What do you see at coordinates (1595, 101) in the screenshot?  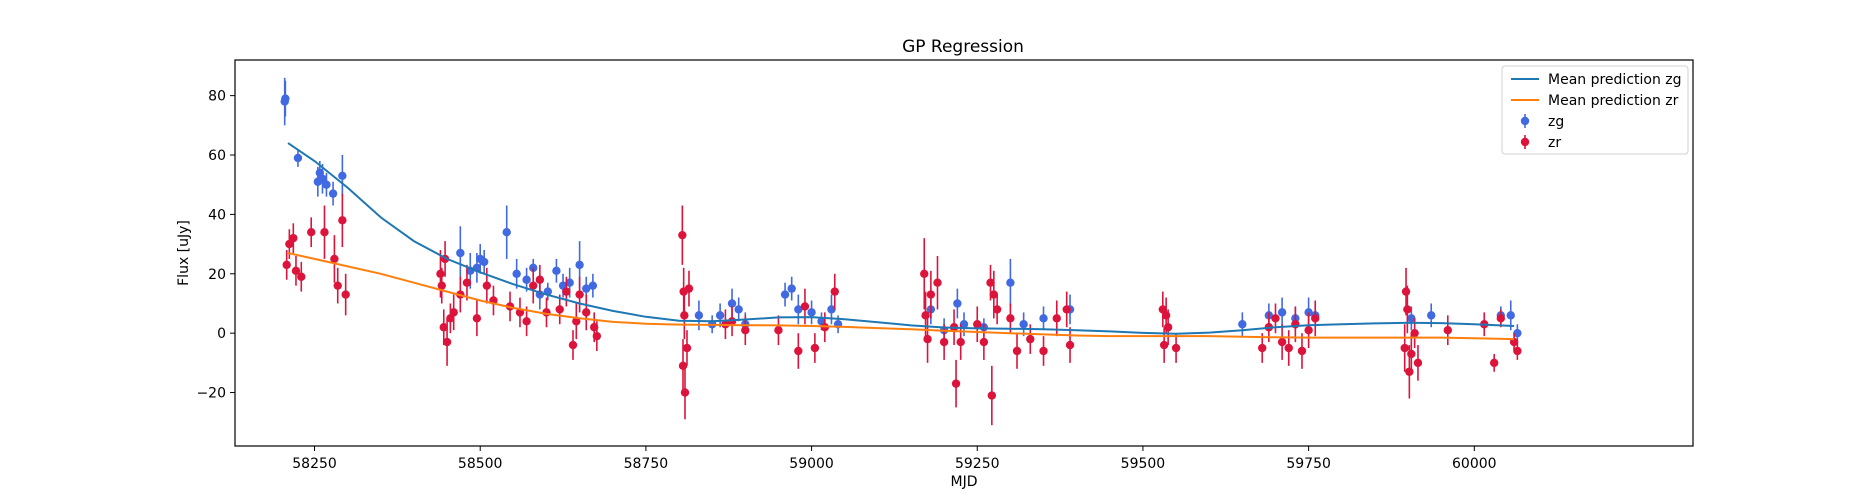 I see `legend-entry: Mean prediction zr` at bounding box center [1595, 101].